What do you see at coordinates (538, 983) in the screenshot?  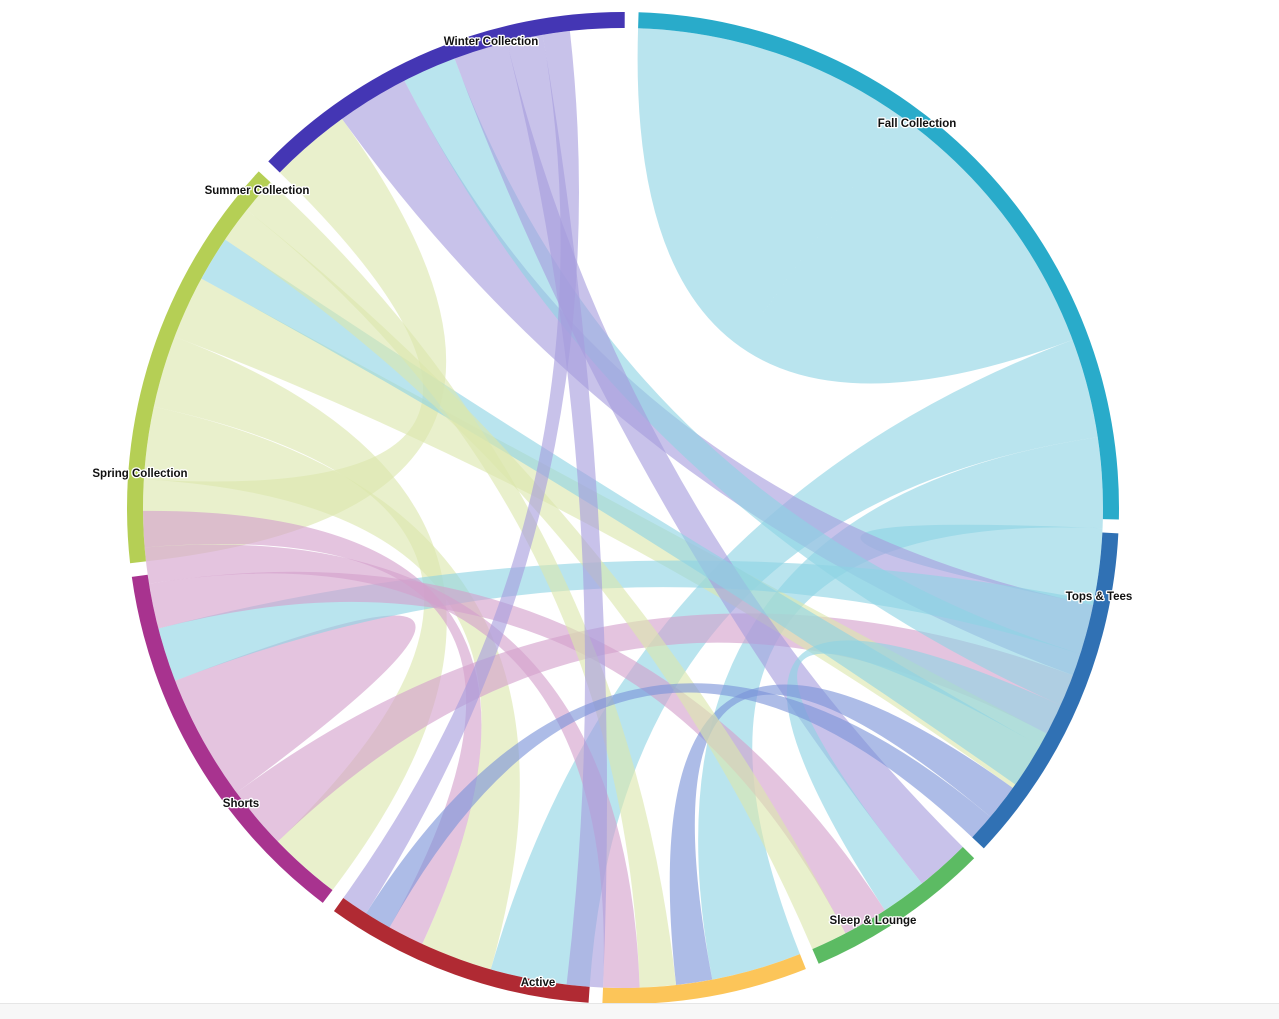 I see `chord-group-label: Active` at bounding box center [538, 983].